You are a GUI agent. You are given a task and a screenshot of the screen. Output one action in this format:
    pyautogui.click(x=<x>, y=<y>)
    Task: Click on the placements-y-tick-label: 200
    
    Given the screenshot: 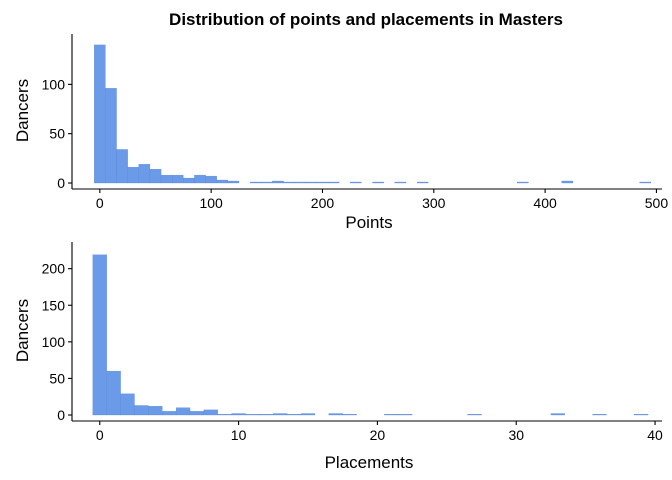 What is the action you would take?
    pyautogui.click(x=54, y=269)
    